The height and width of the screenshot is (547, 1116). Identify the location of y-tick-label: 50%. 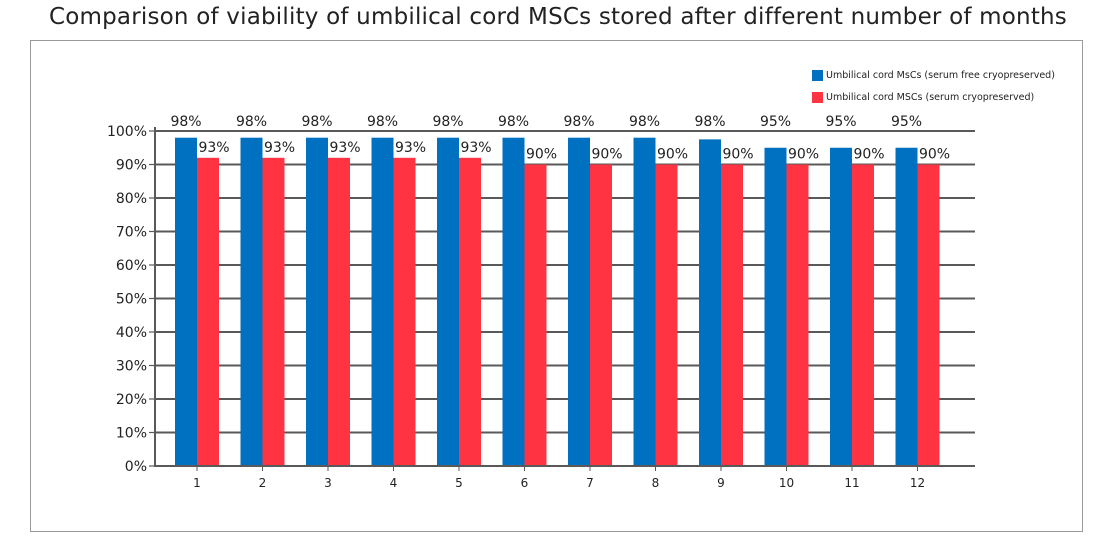
(131, 300).